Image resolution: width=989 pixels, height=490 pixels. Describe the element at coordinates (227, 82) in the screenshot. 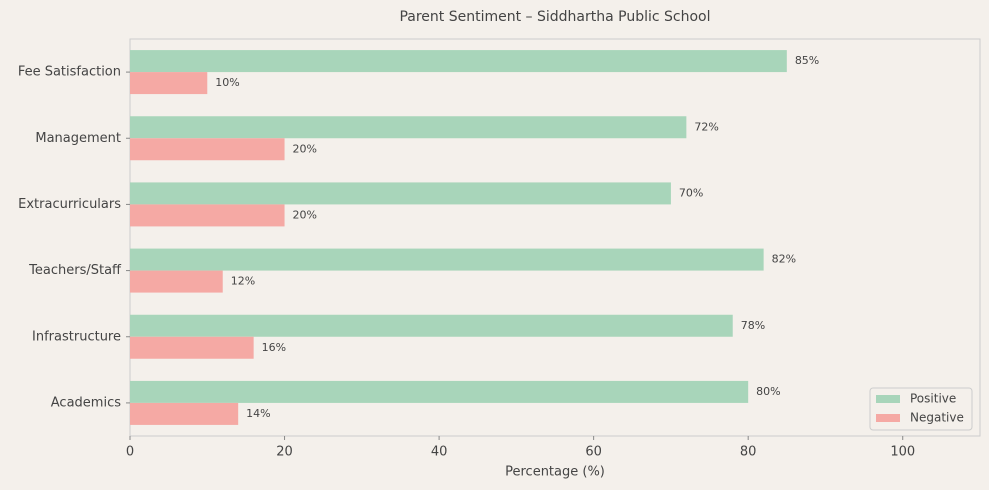

I see `value-label: 10%` at that location.